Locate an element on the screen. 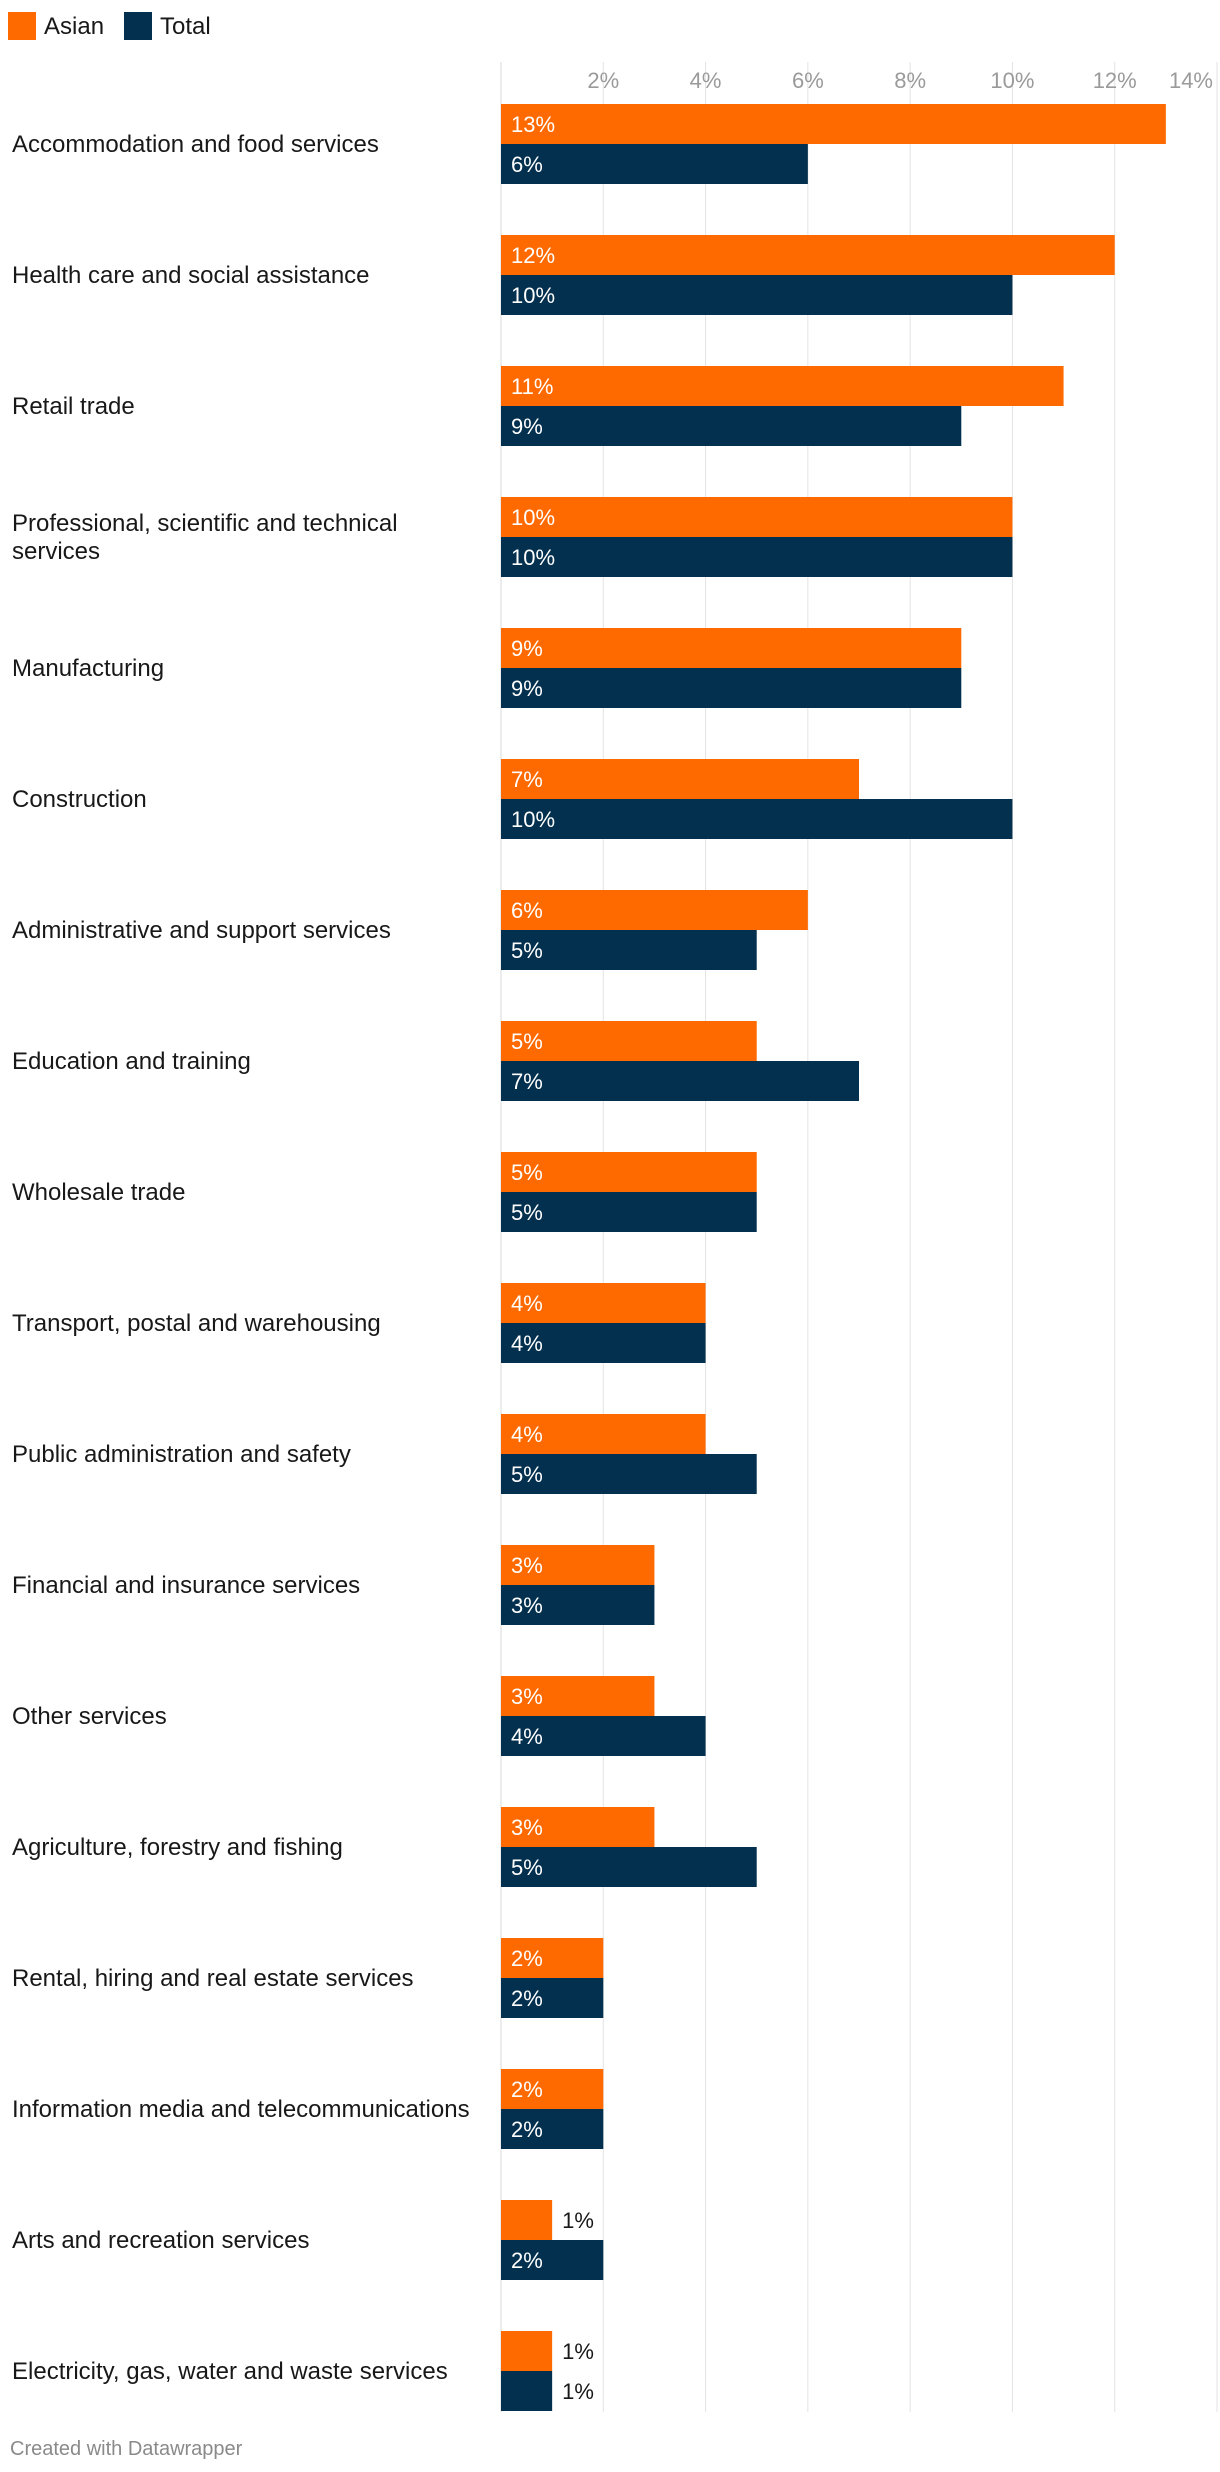  x-tick-label: 8% is located at coordinates (910, 80).